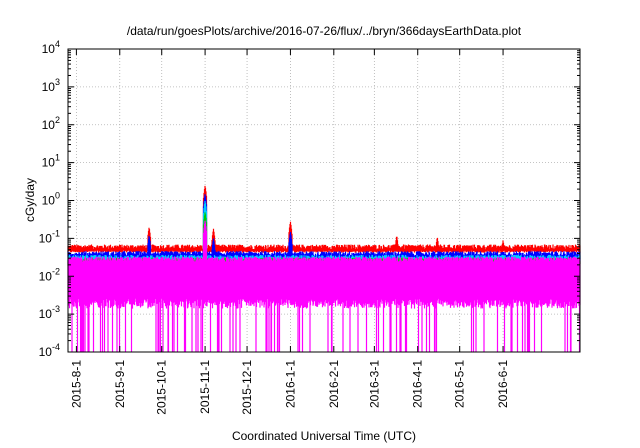 The height and width of the screenshot is (448, 640). I want to click on x-tick-label: 2016-2-1, so click(334, 384).